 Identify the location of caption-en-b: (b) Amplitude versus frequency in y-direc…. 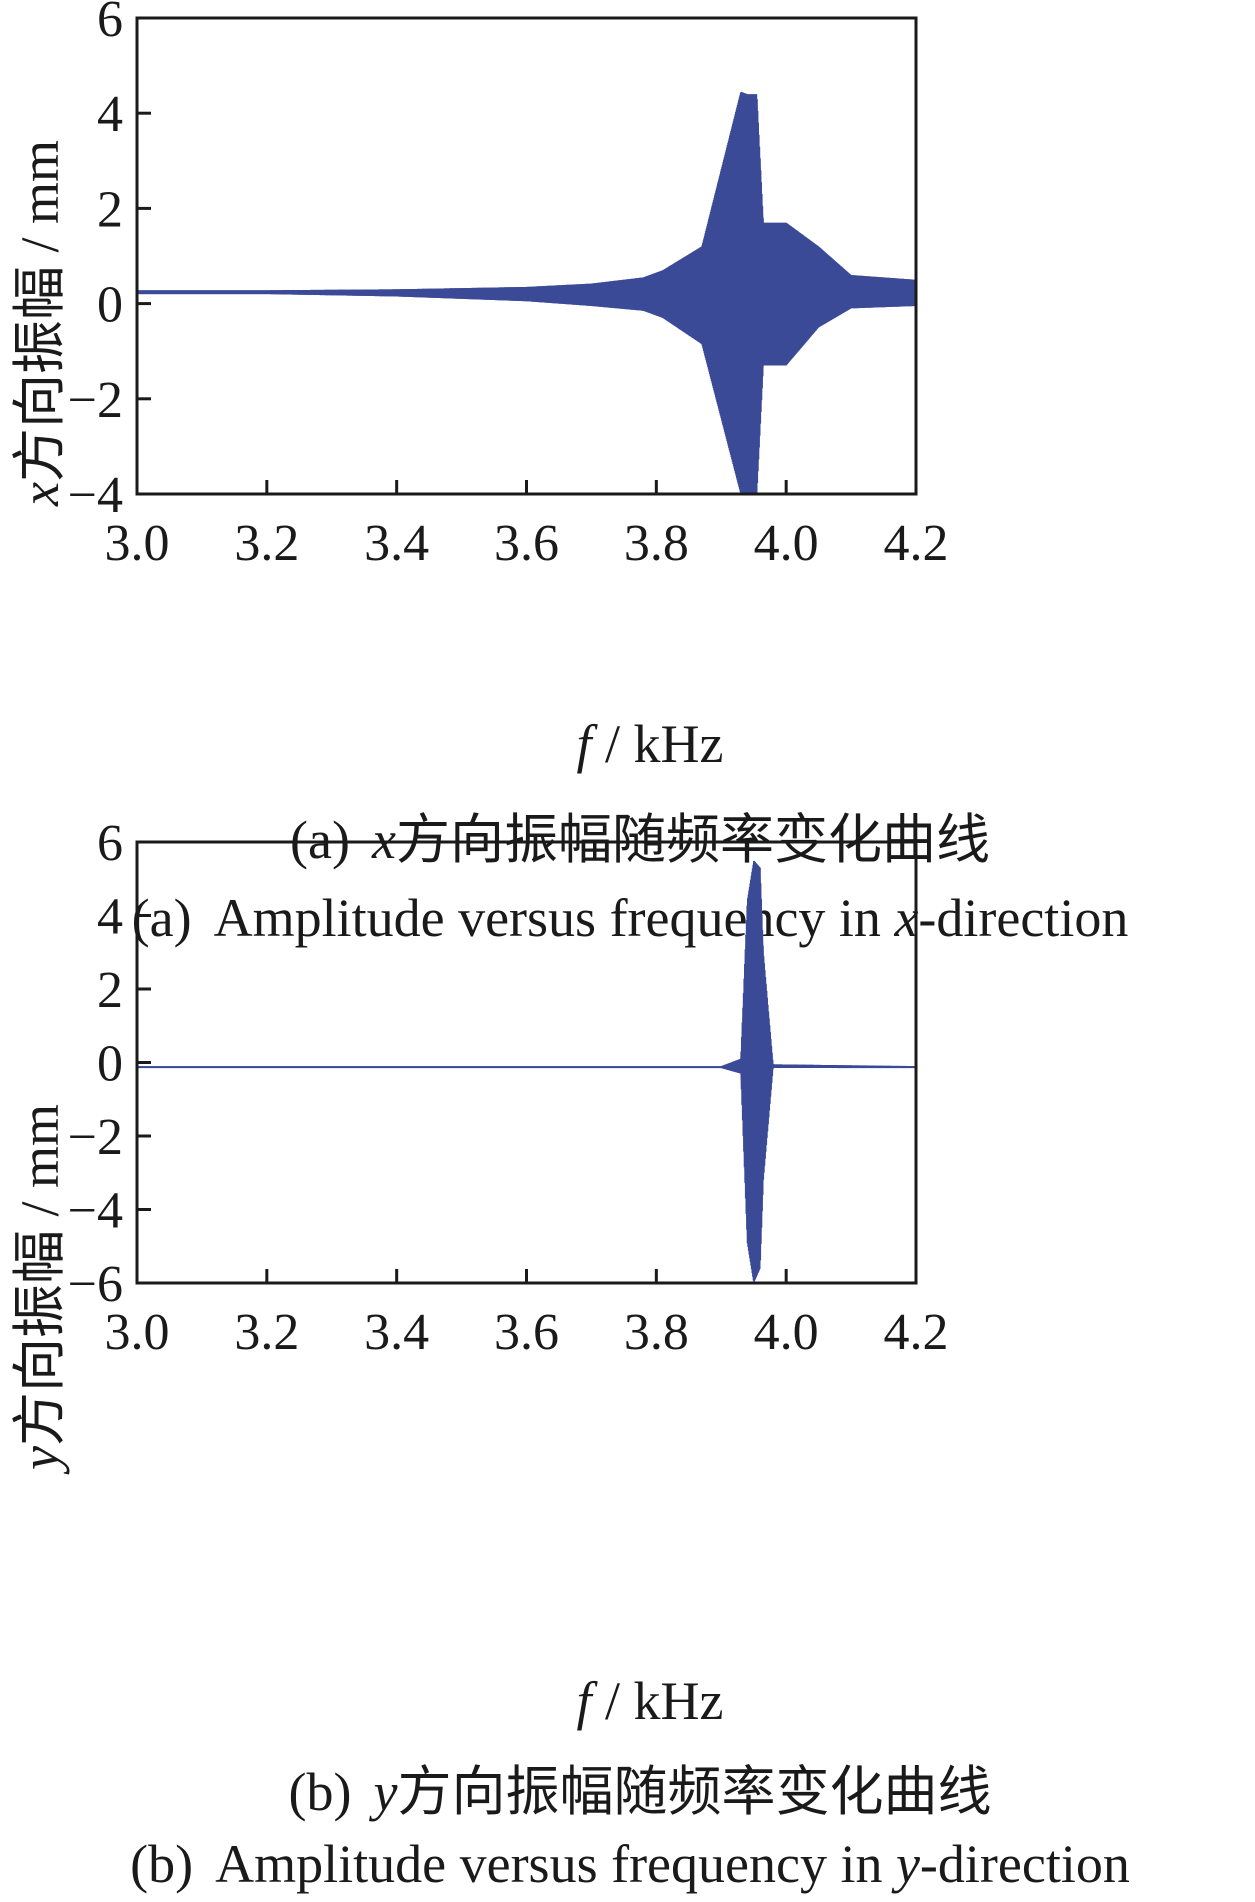
(630, 1864).